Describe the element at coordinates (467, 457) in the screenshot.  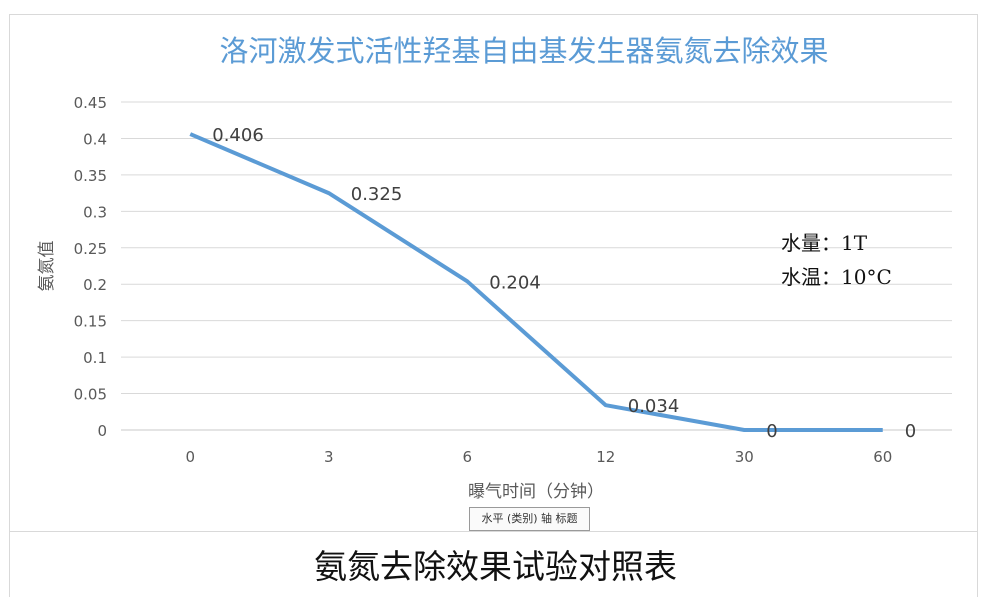
I see `x-tick-label: 6` at that location.